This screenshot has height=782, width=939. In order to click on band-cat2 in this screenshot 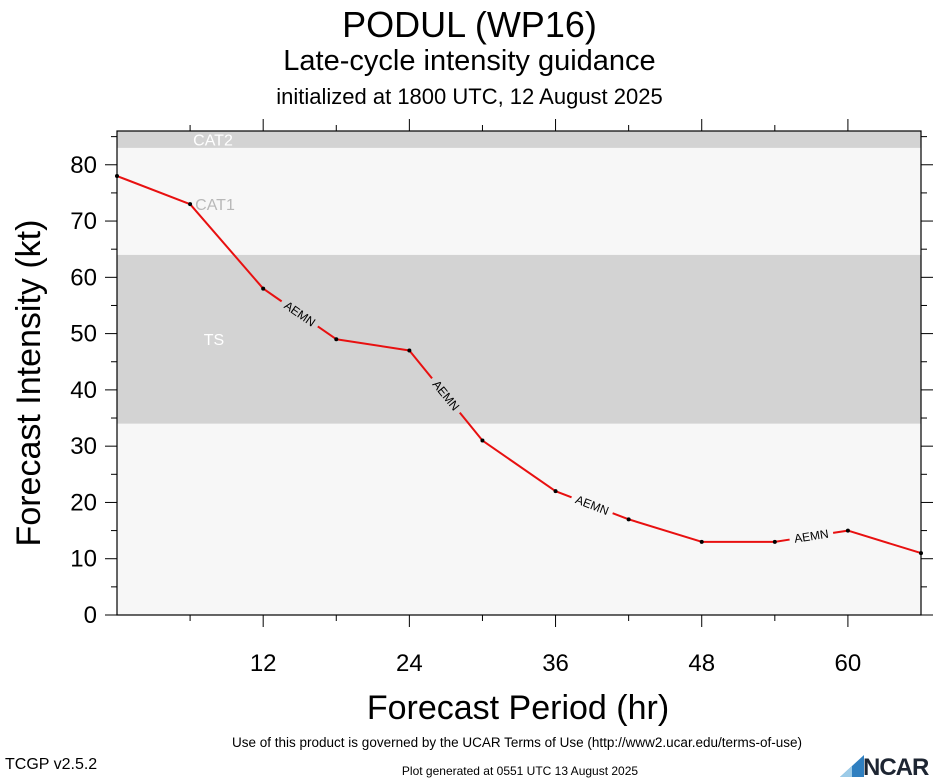, I will do `click(519, 139)`.